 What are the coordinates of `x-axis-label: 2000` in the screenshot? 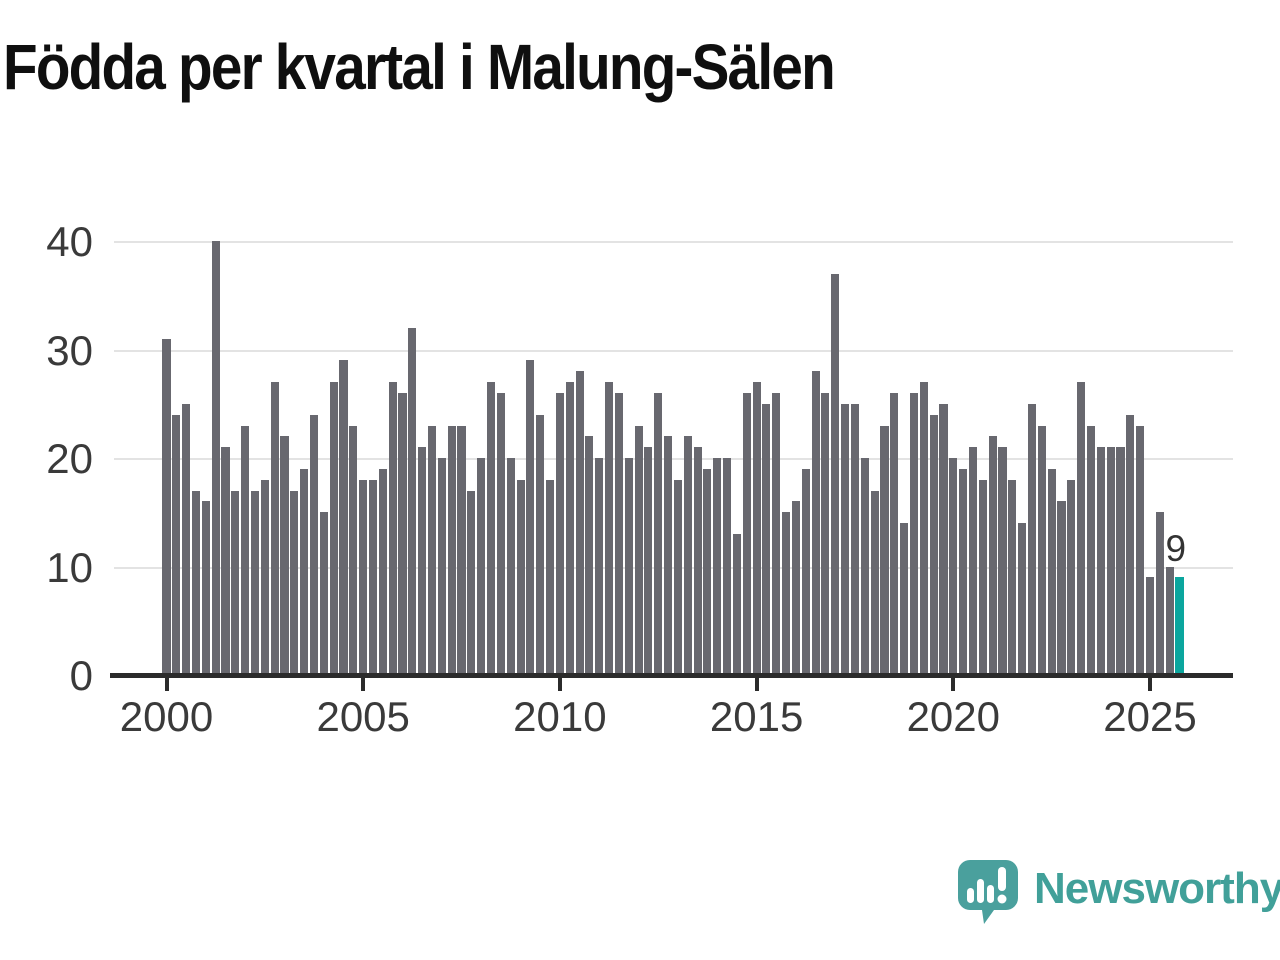 It's located at (166, 716).